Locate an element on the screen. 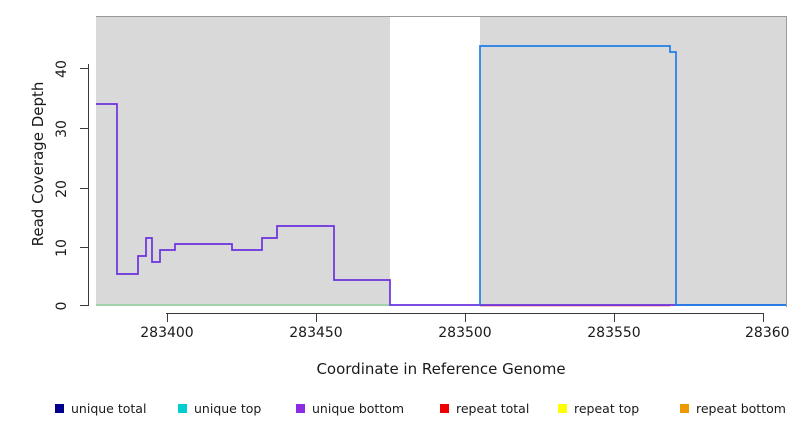  legend-item-unique-total: unique total is located at coordinates (100, 408).